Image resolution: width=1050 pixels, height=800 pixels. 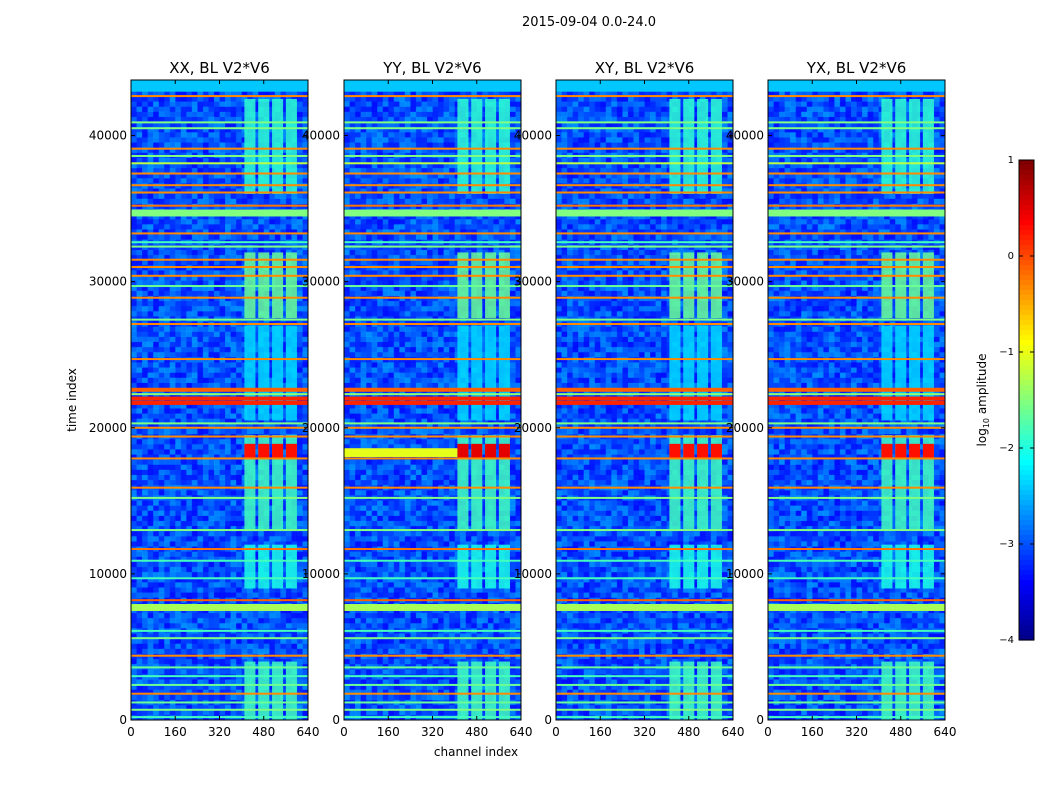 What do you see at coordinates (291, 483) in the screenshot?
I see `channel-block` at bounding box center [291, 483].